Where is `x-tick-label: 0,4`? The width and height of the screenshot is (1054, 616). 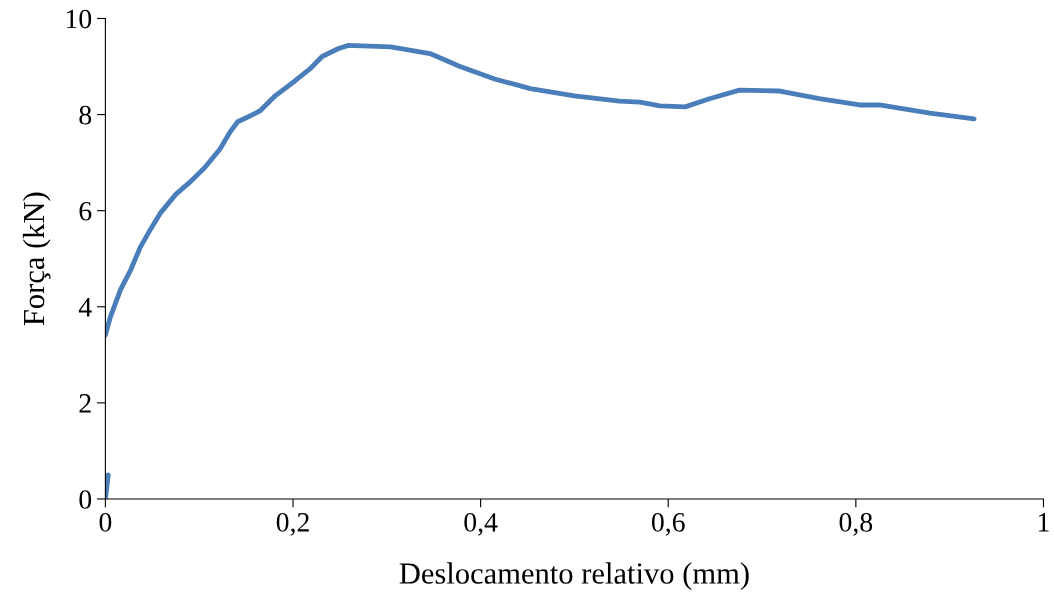
x-tick-label: 0,4 is located at coordinates (481, 524).